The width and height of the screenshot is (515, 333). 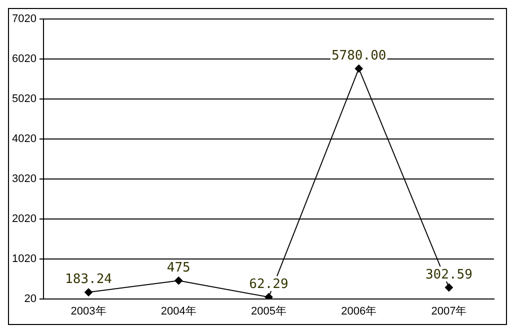 What do you see at coordinates (449, 311) in the screenshot?
I see `x-tick-label: 2007年` at bounding box center [449, 311].